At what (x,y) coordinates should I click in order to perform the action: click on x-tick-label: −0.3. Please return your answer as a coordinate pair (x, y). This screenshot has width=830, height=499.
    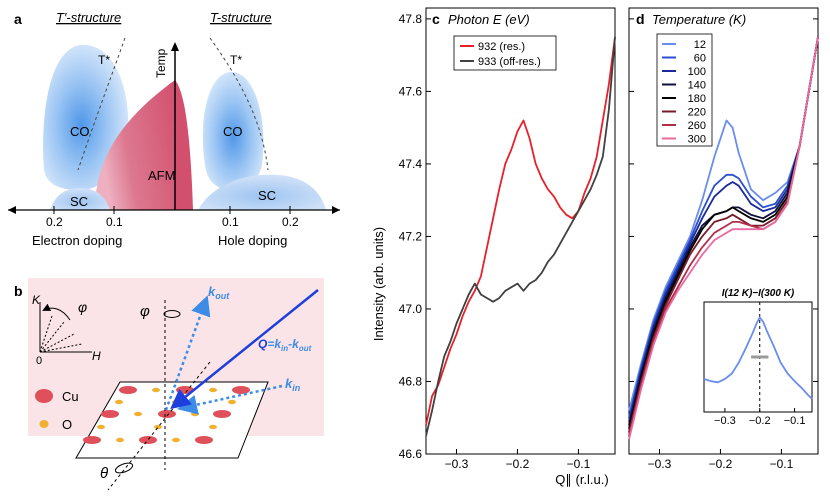
    Looking at the image, I should click on (457, 464).